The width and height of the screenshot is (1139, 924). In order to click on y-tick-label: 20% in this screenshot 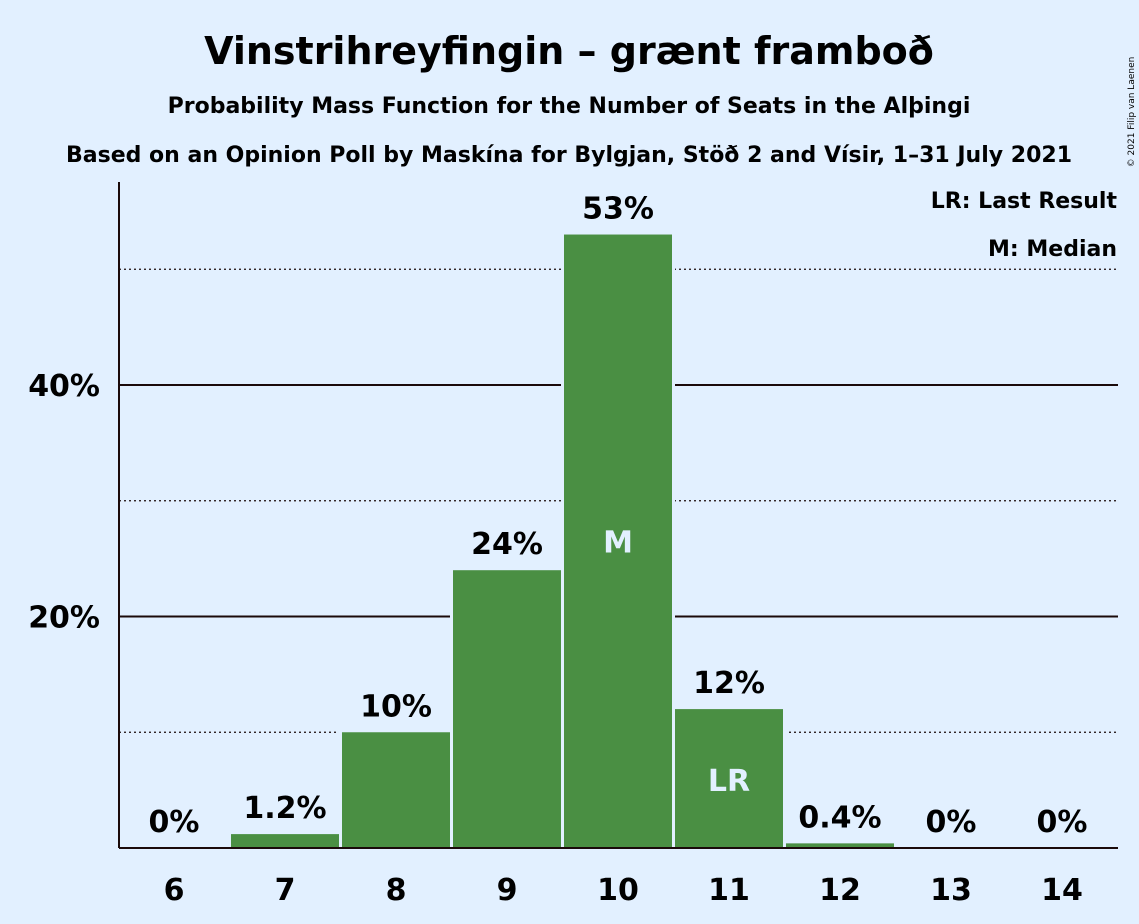, I will do `click(64, 618)`.